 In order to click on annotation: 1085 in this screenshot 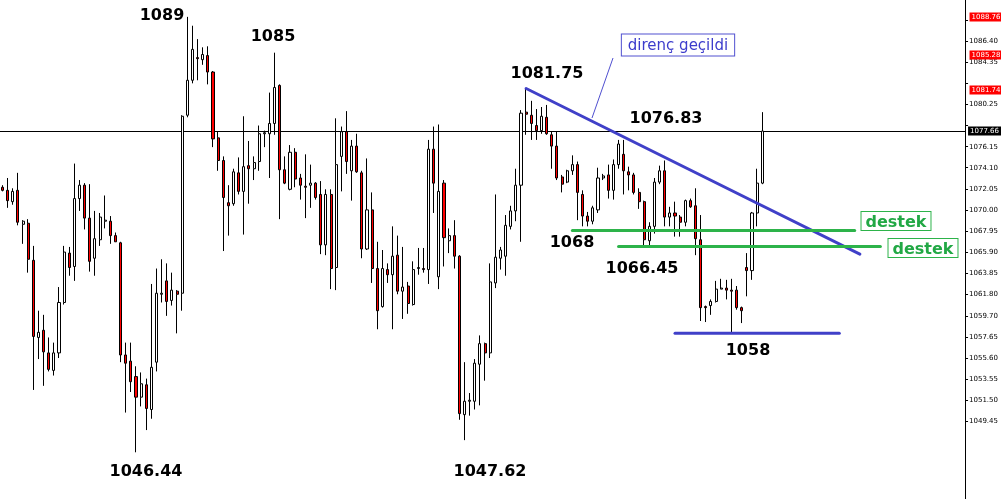, I will do `click(273, 36)`.